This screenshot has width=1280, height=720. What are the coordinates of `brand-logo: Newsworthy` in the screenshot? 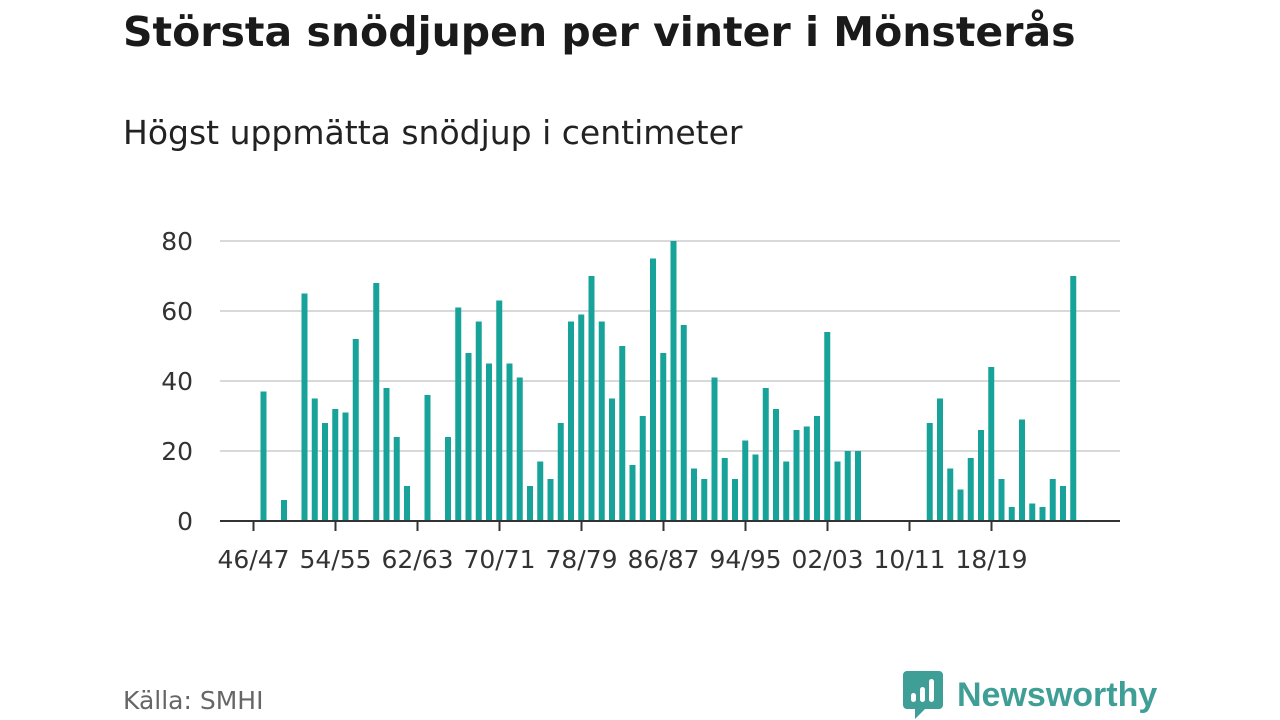 It's located at (1030, 695).